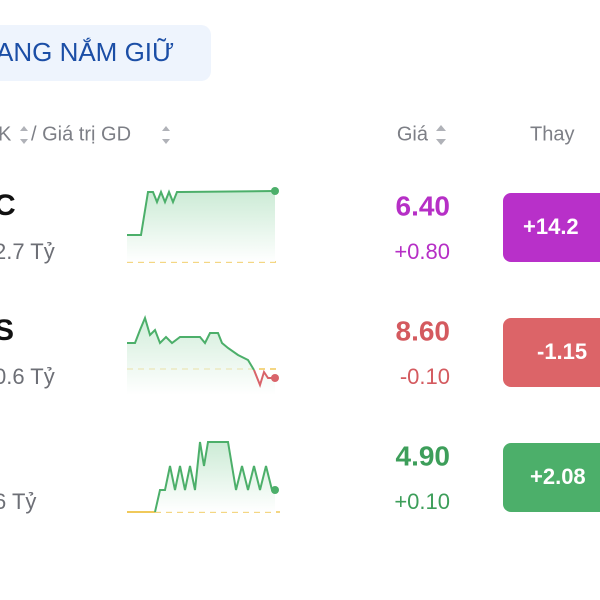 Image resolution: width=600 pixels, height=600 pixels. What do you see at coordinates (562, 351) in the screenshot?
I see `change-percent: -1.15` at bounding box center [562, 351].